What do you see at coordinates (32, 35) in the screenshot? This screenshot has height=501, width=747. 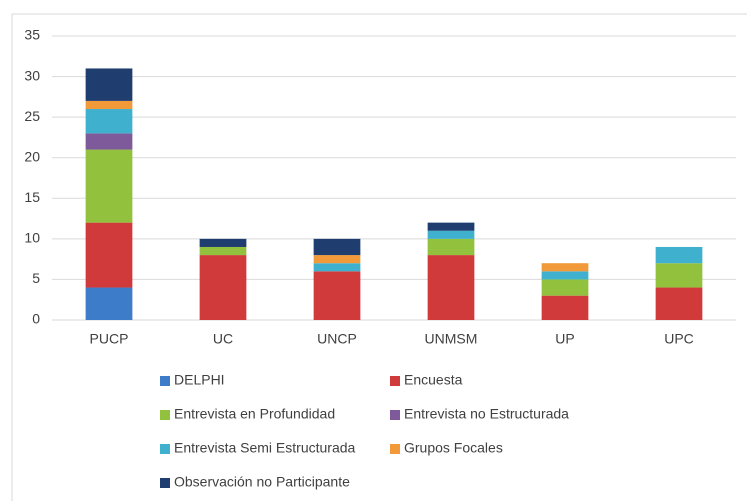 I see `y-tick-label: 35` at bounding box center [32, 35].